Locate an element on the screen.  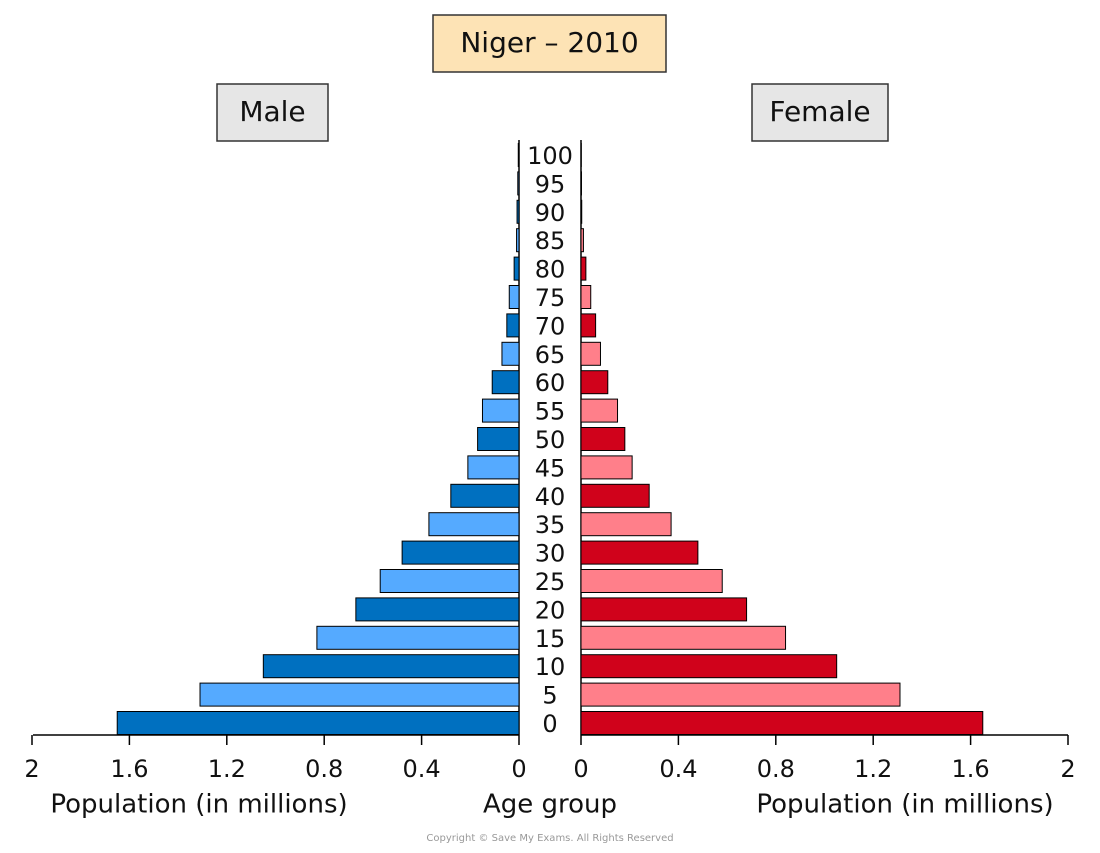
y-tick-label: 20 is located at coordinates (550, 610).